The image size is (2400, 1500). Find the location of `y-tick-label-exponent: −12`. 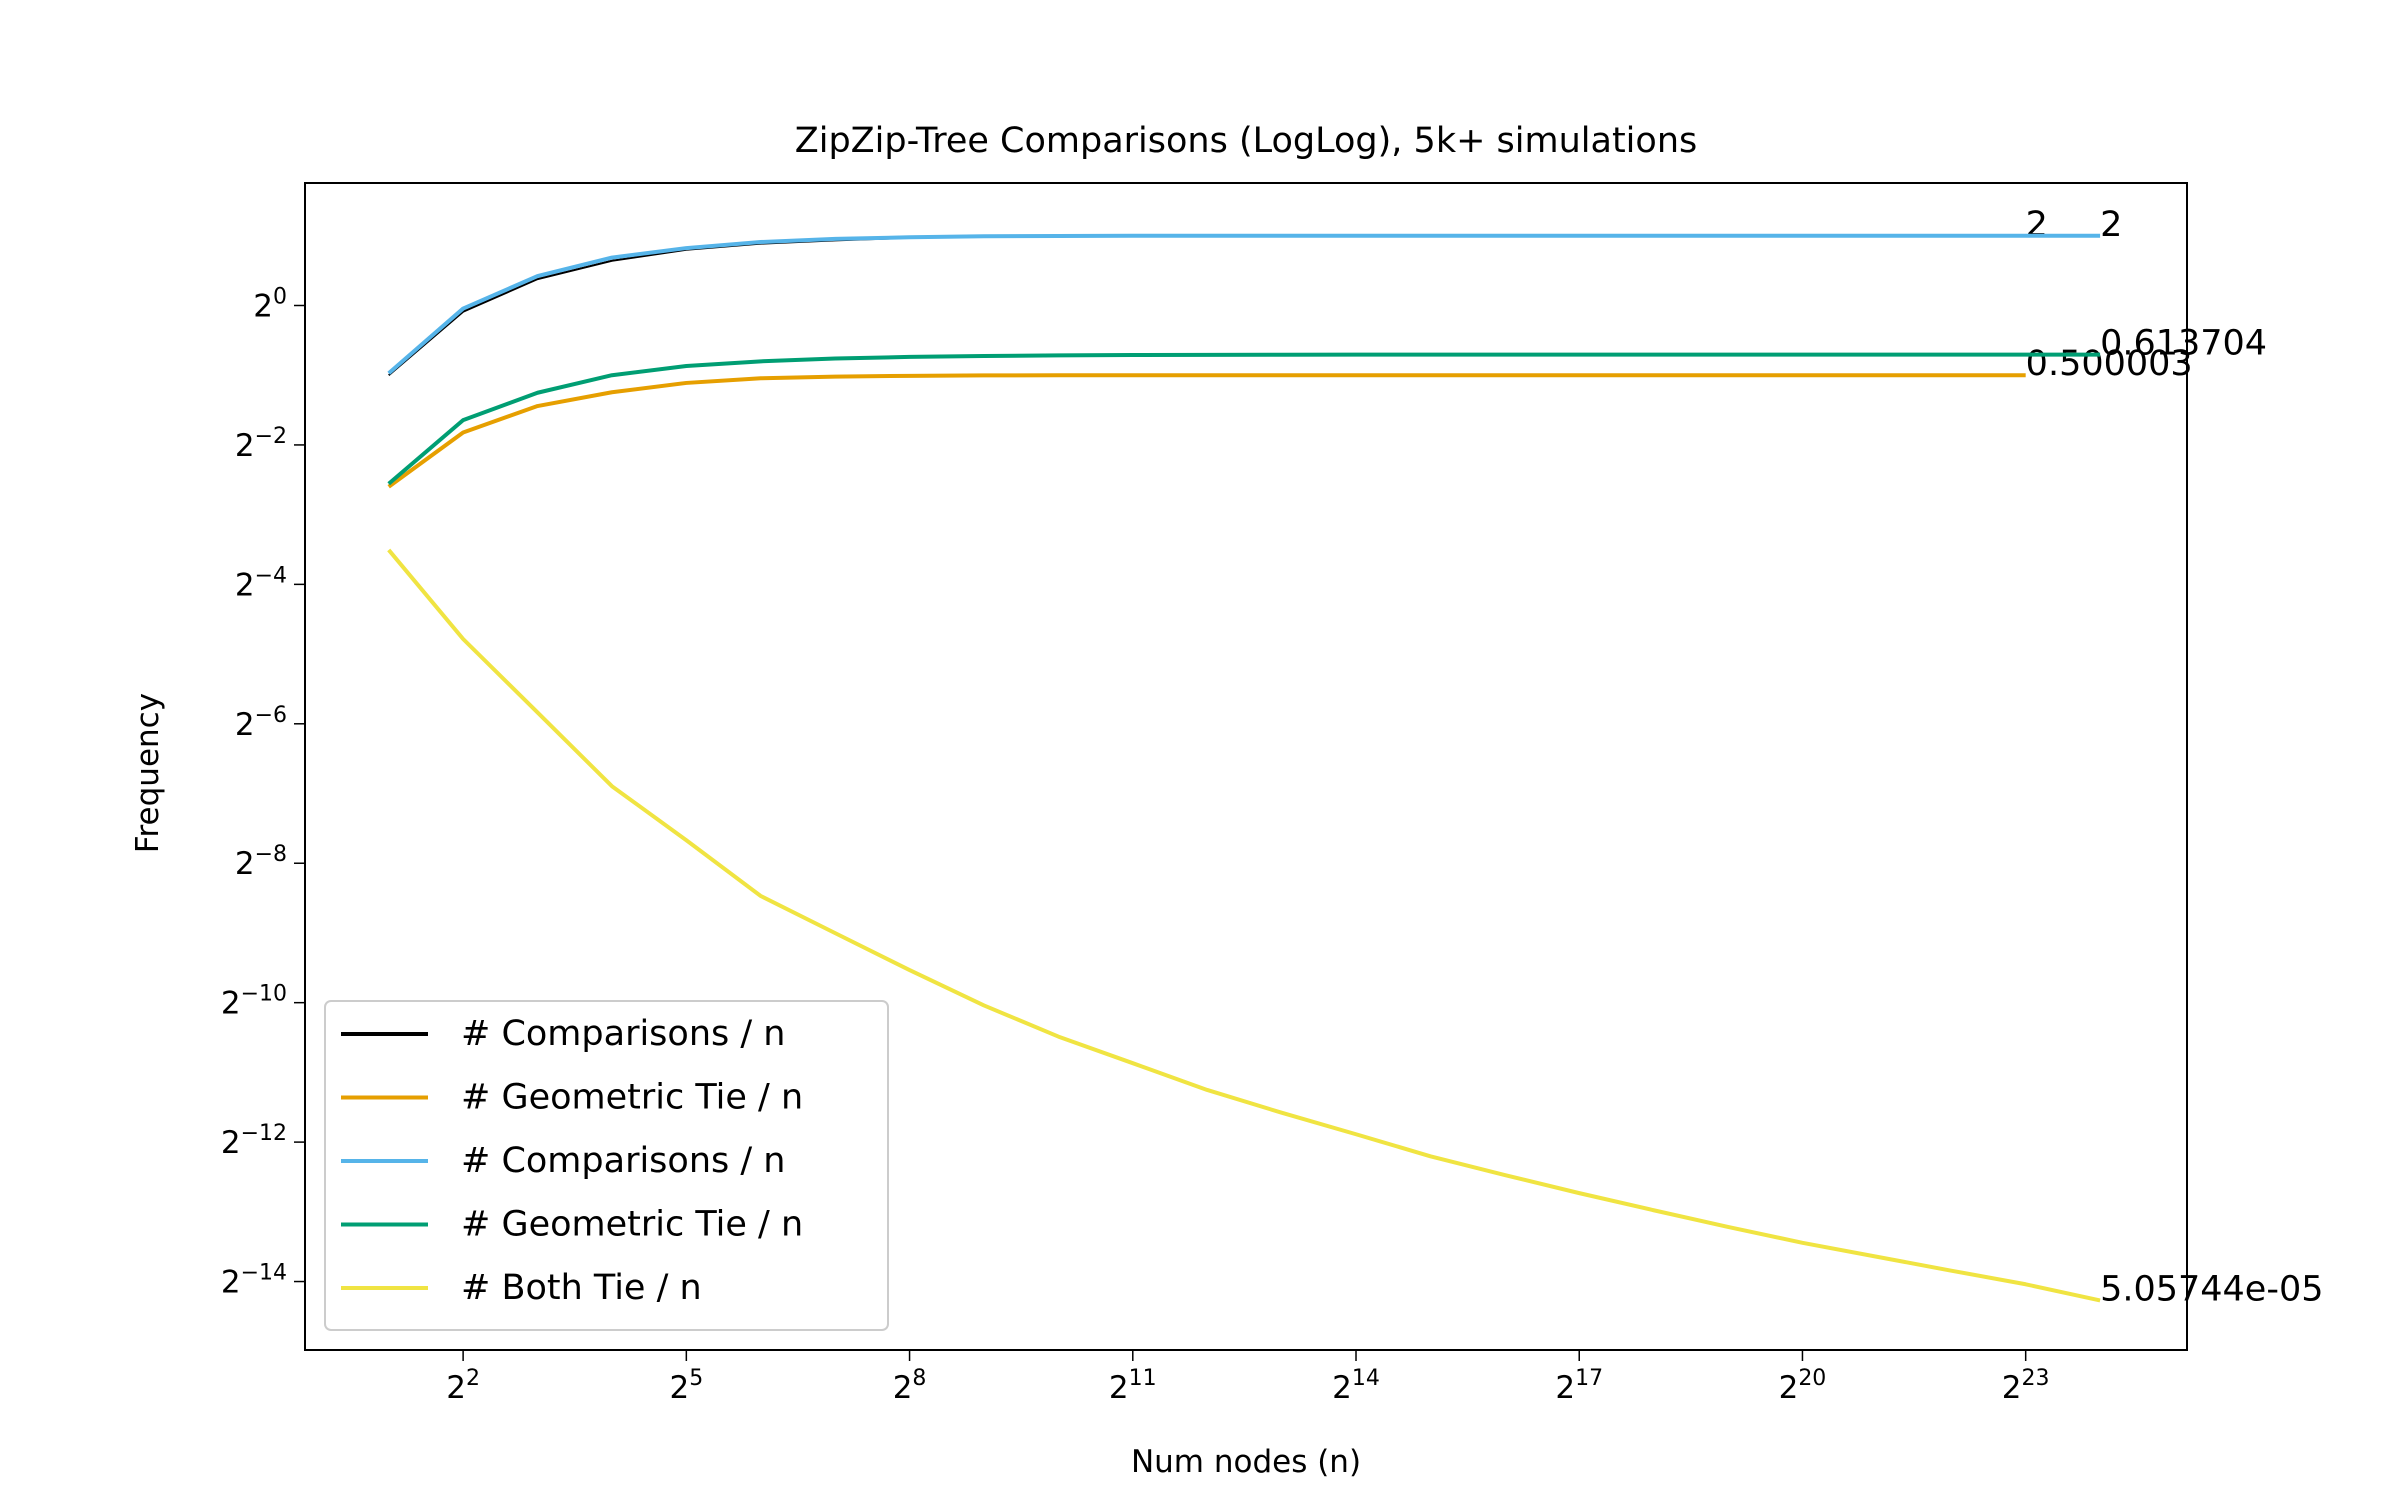

y-tick-label-exponent: −12 is located at coordinates (264, 1133).